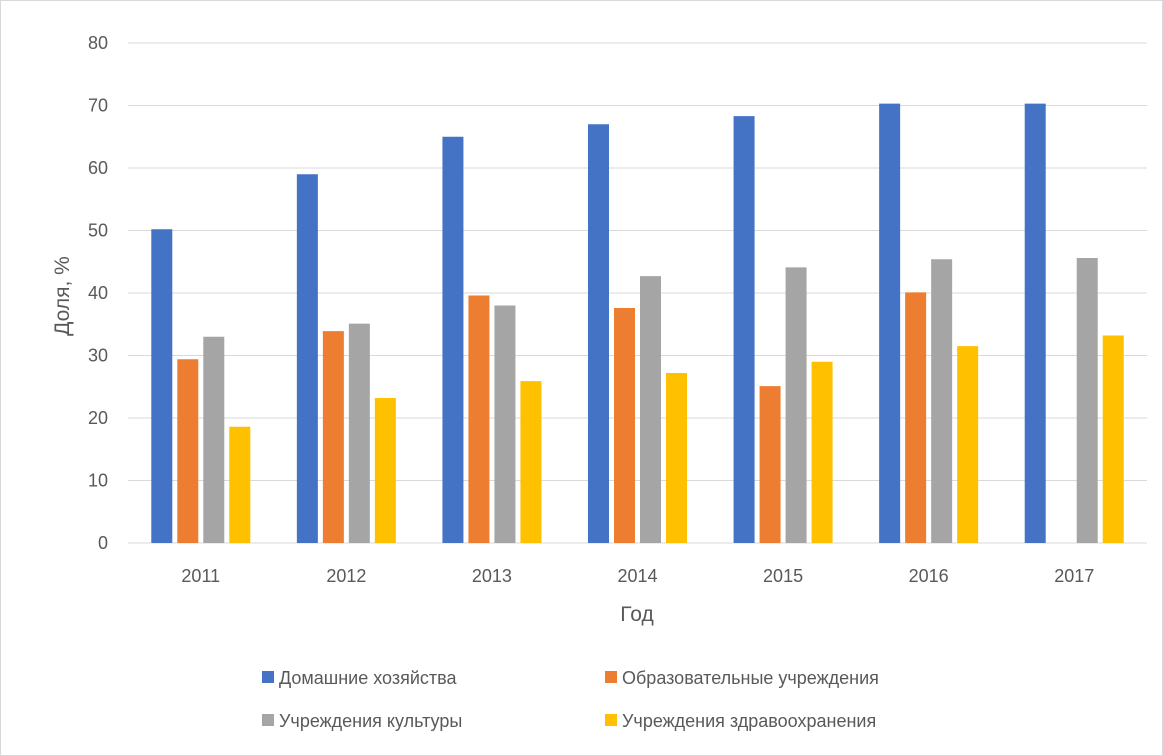 Image resolution: width=1163 pixels, height=756 pixels. What do you see at coordinates (929, 576) in the screenshot?
I see `x-tick-label: 2016` at bounding box center [929, 576].